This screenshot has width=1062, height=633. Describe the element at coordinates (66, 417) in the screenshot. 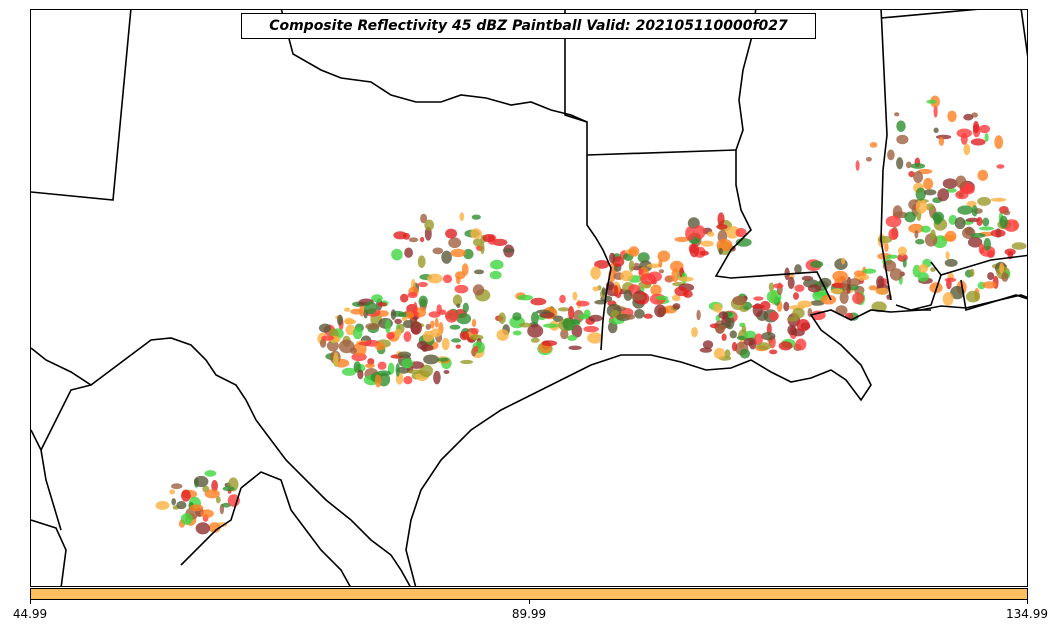

I see `country-border` at that location.